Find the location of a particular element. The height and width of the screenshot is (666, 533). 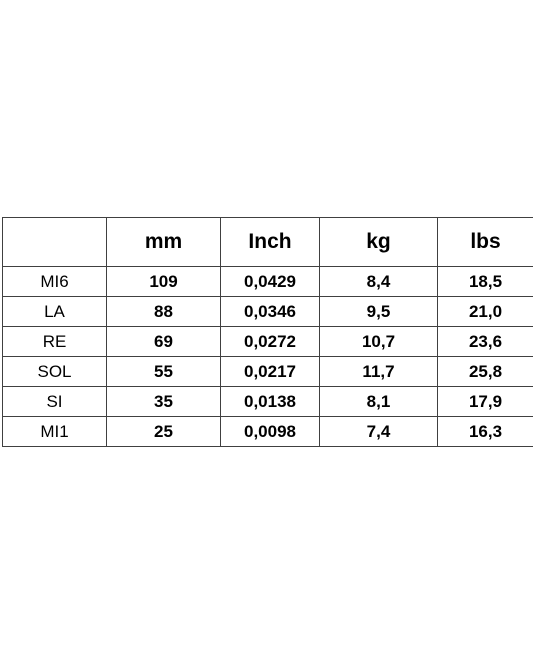

table-row: LA 88 0,0346 9,5 21,0 is located at coordinates (267, 311).